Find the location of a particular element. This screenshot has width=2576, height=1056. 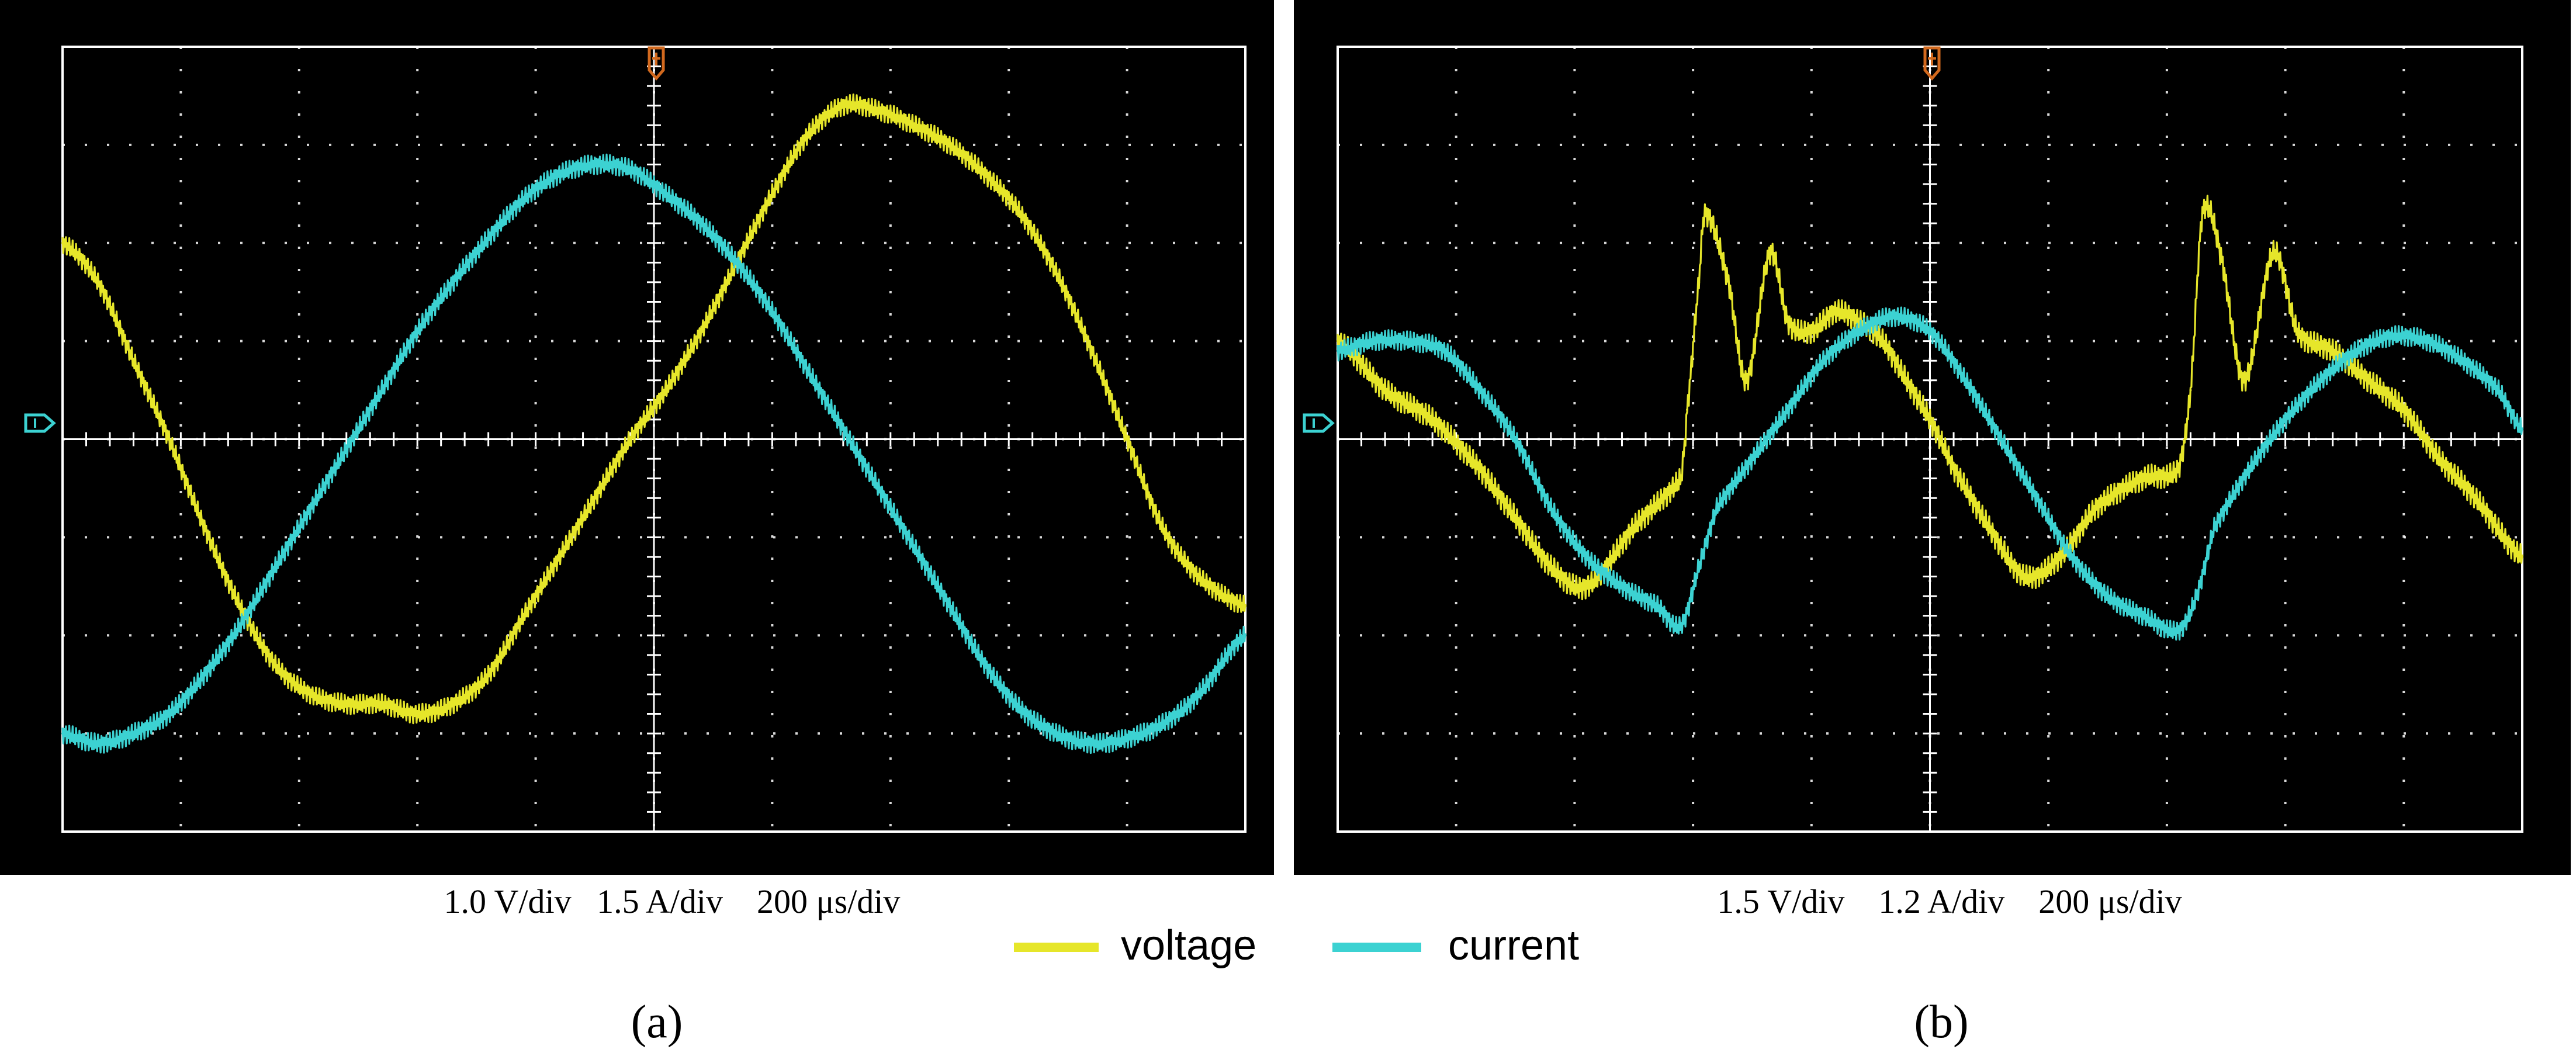

scope-a-ground-marker-icon is located at coordinates (40, 423).